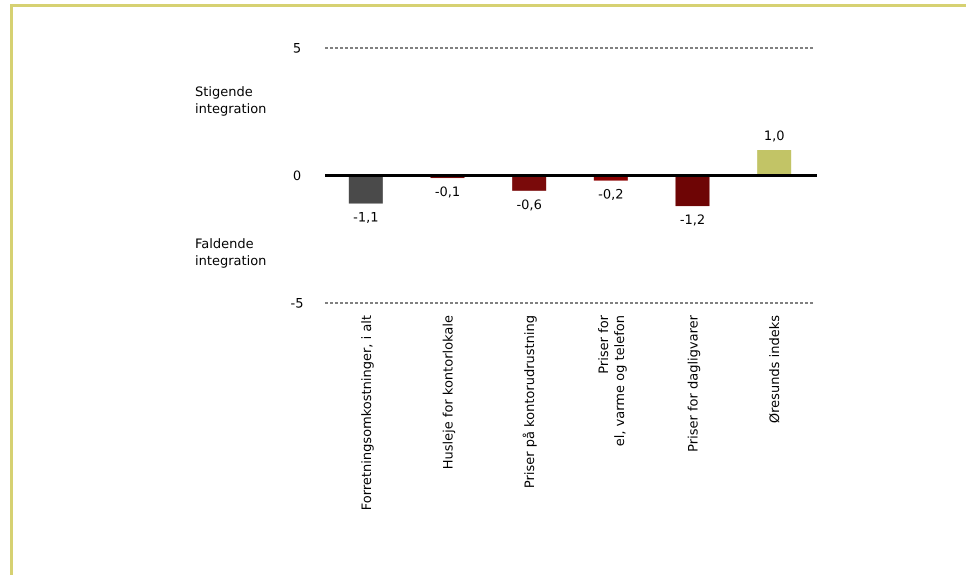  Describe the element at coordinates (297, 49) in the screenshot. I see `y-tick-label: 5` at that location.